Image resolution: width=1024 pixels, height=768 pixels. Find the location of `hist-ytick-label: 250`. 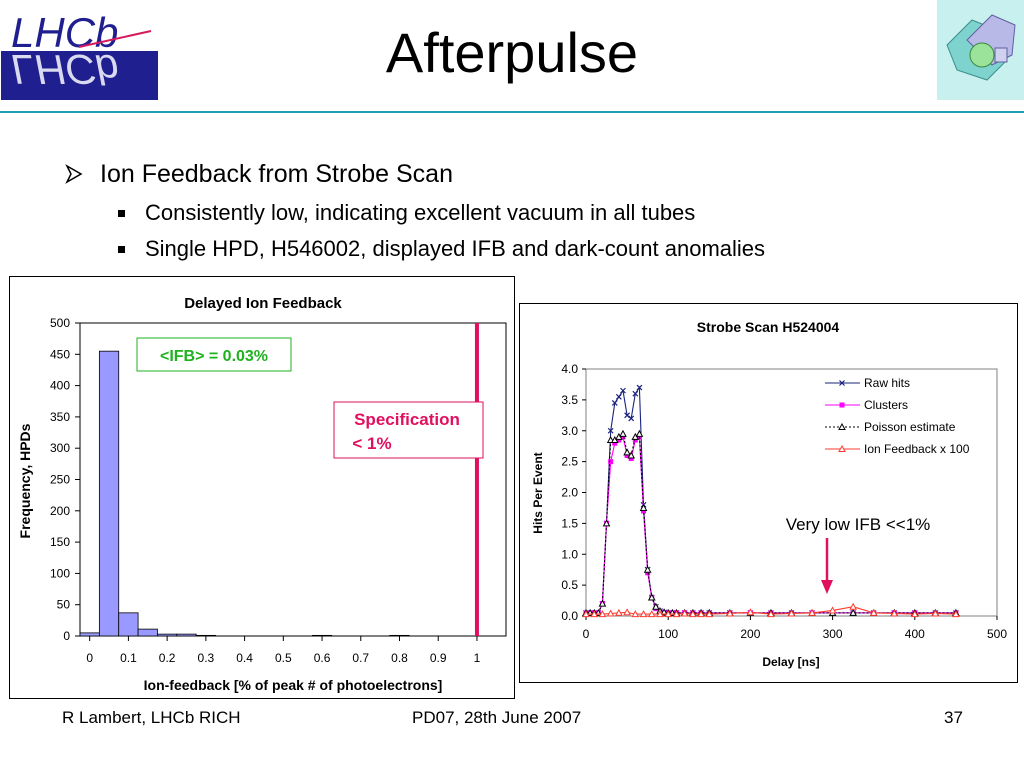

hist-ytick-label: 250 is located at coordinates (60, 480).